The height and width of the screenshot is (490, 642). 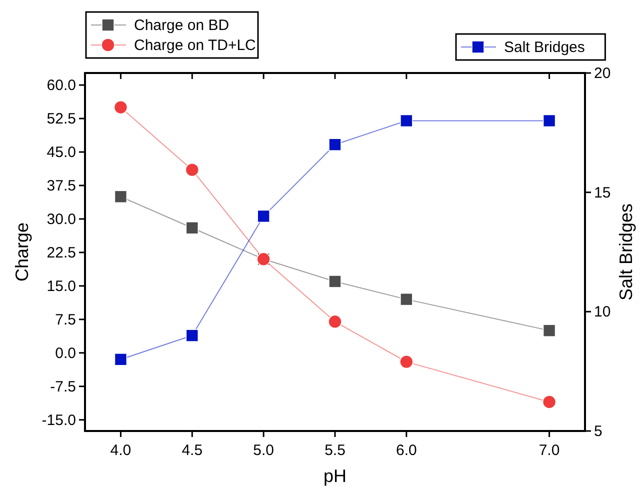 I want to click on y-tick-label: 22.5, so click(x=61, y=253).